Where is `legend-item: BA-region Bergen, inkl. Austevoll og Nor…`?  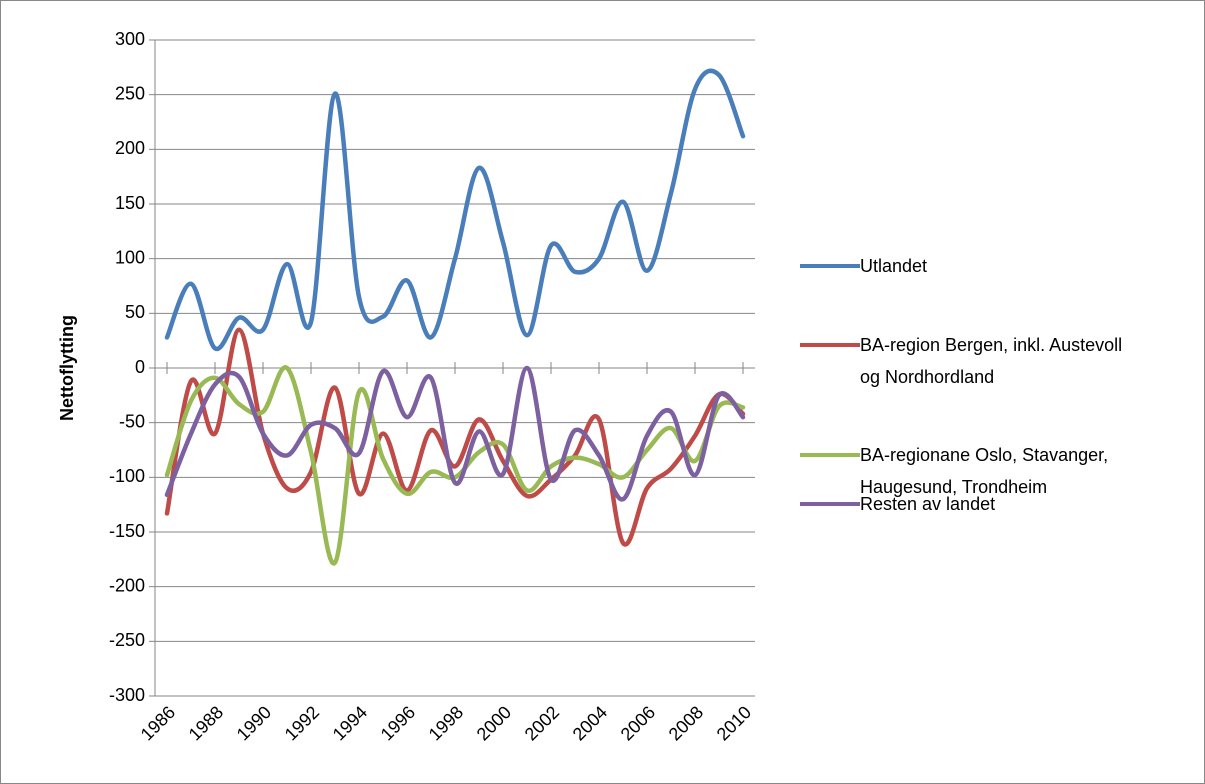
legend-item: BA-region Bergen, inkl. Austevoll og Nor… is located at coordinates (970, 361).